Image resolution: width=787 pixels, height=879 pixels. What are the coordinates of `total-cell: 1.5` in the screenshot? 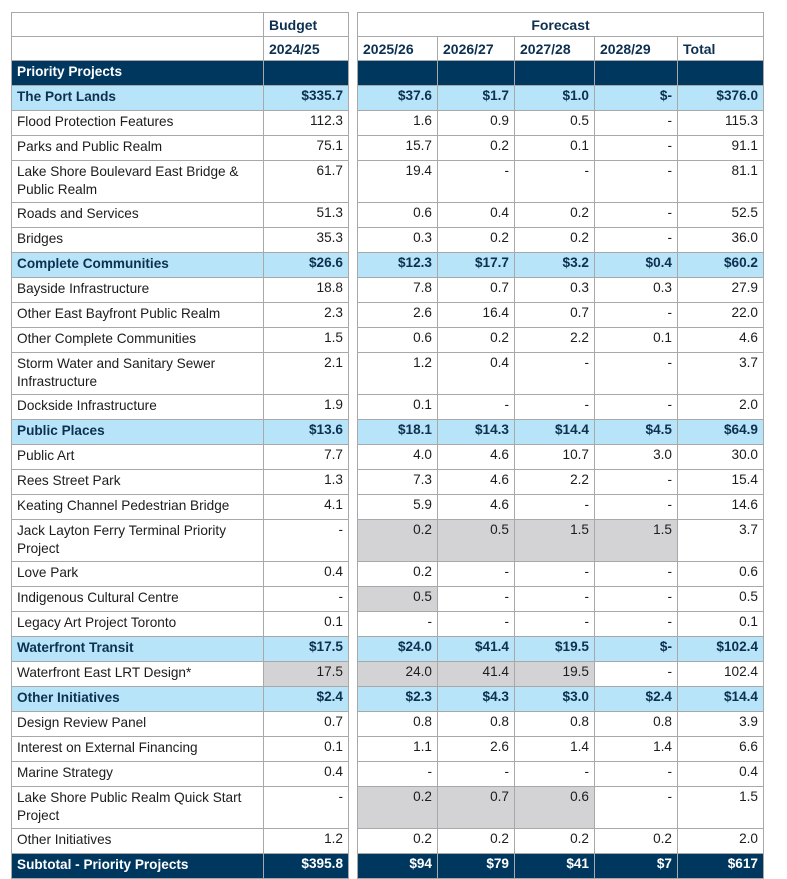 It's located at (720, 807).